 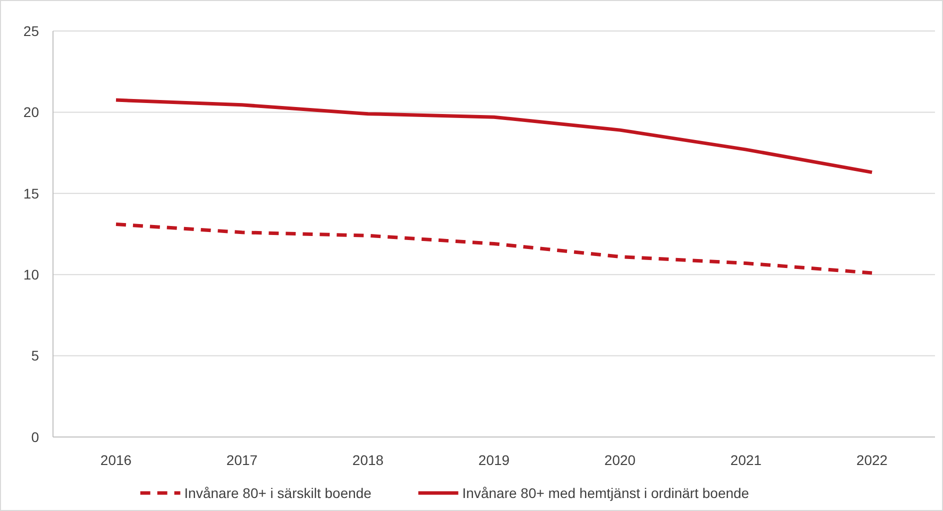 What do you see at coordinates (494, 460) in the screenshot?
I see `x-tick-label: 2019` at bounding box center [494, 460].